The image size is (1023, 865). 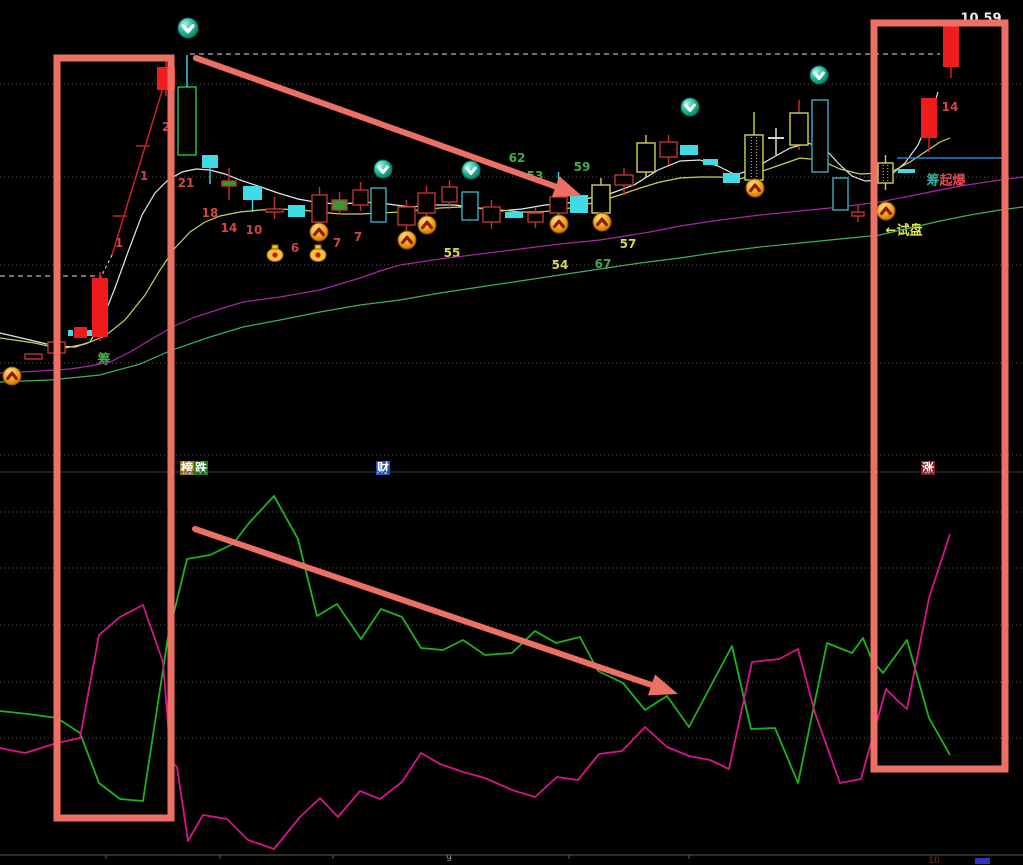 What do you see at coordinates (449, 859) in the screenshot?
I see `x-axis-label: 9` at bounding box center [449, 859].